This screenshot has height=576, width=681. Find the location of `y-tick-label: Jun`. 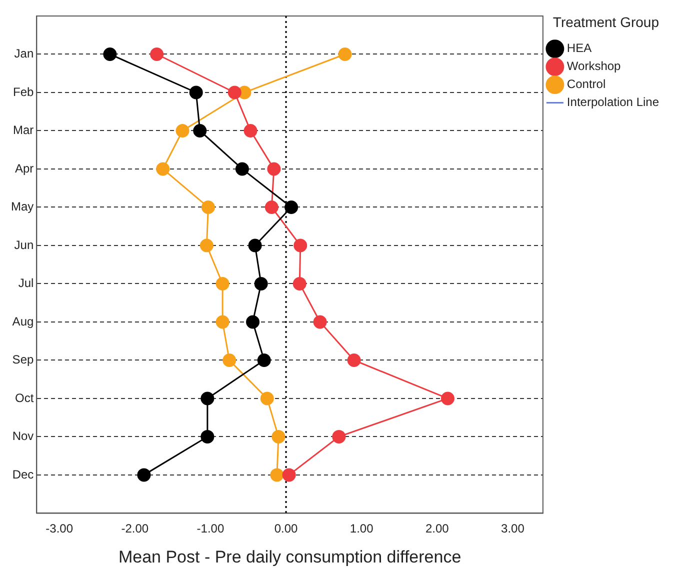

y-tick-label: Jun is located at coordinates (24, 245).